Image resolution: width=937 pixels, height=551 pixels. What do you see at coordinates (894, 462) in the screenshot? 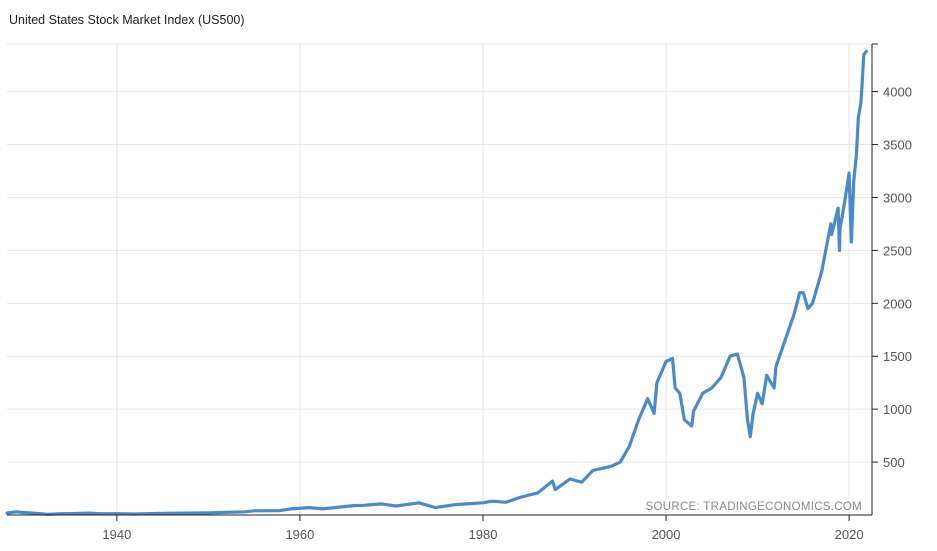
I see `y-tick-label: 500` at bounding box center [894, 462].